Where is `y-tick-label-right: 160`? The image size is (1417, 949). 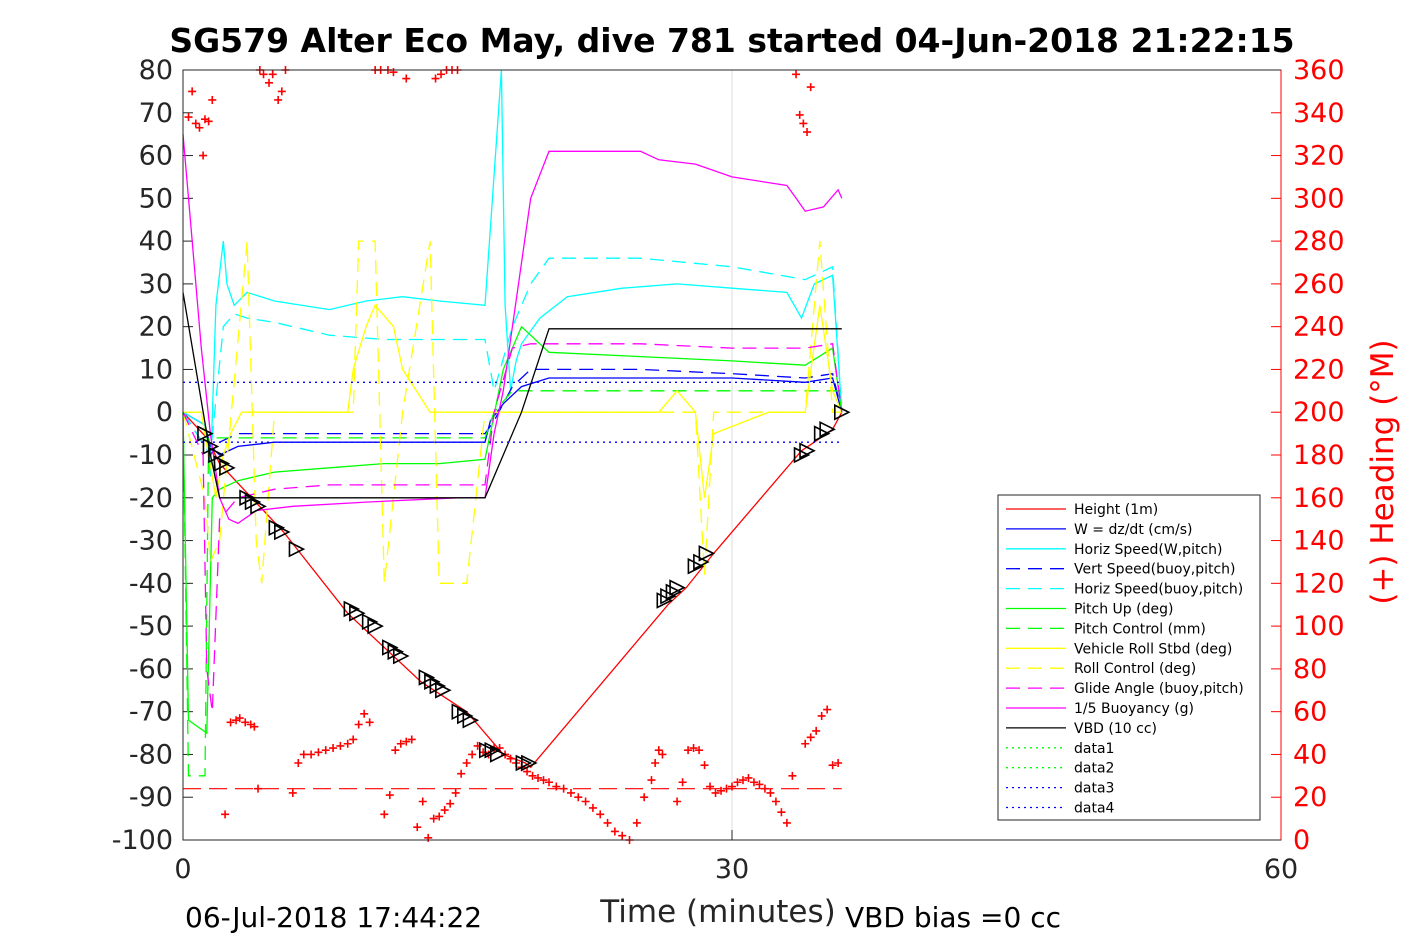 y-tick-label-right: 160 is located at coordinates (1319, 498).